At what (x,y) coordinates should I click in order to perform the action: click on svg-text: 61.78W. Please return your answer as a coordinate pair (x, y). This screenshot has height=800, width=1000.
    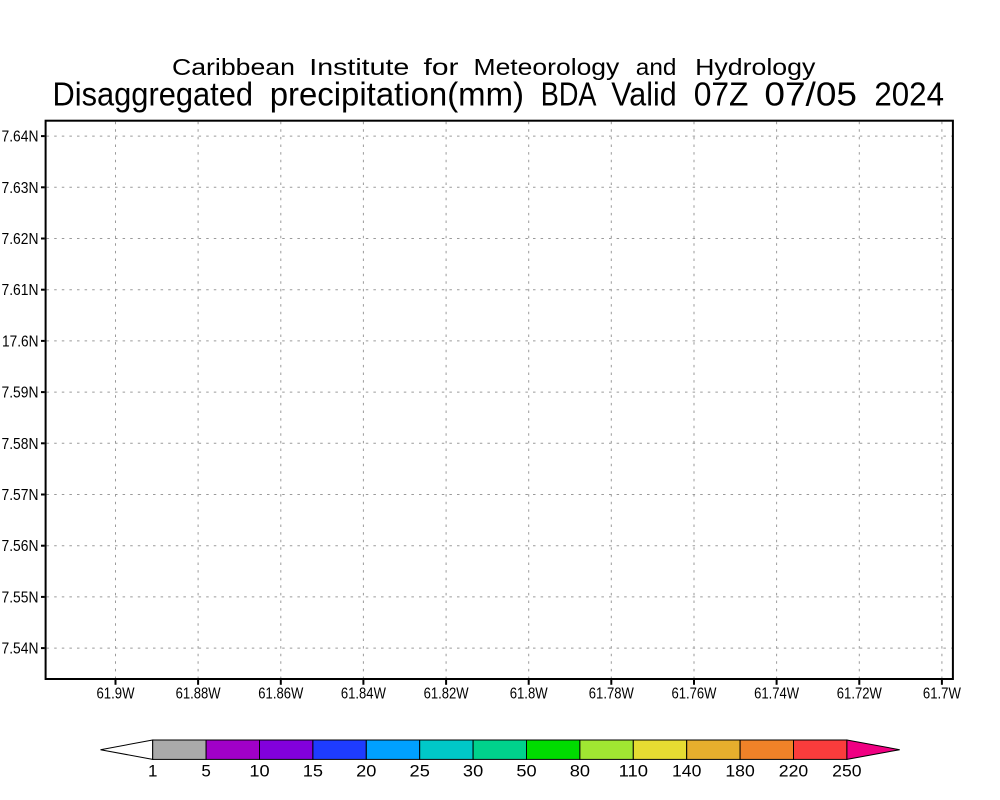
    Looking at the image, I should click on (612, 694).